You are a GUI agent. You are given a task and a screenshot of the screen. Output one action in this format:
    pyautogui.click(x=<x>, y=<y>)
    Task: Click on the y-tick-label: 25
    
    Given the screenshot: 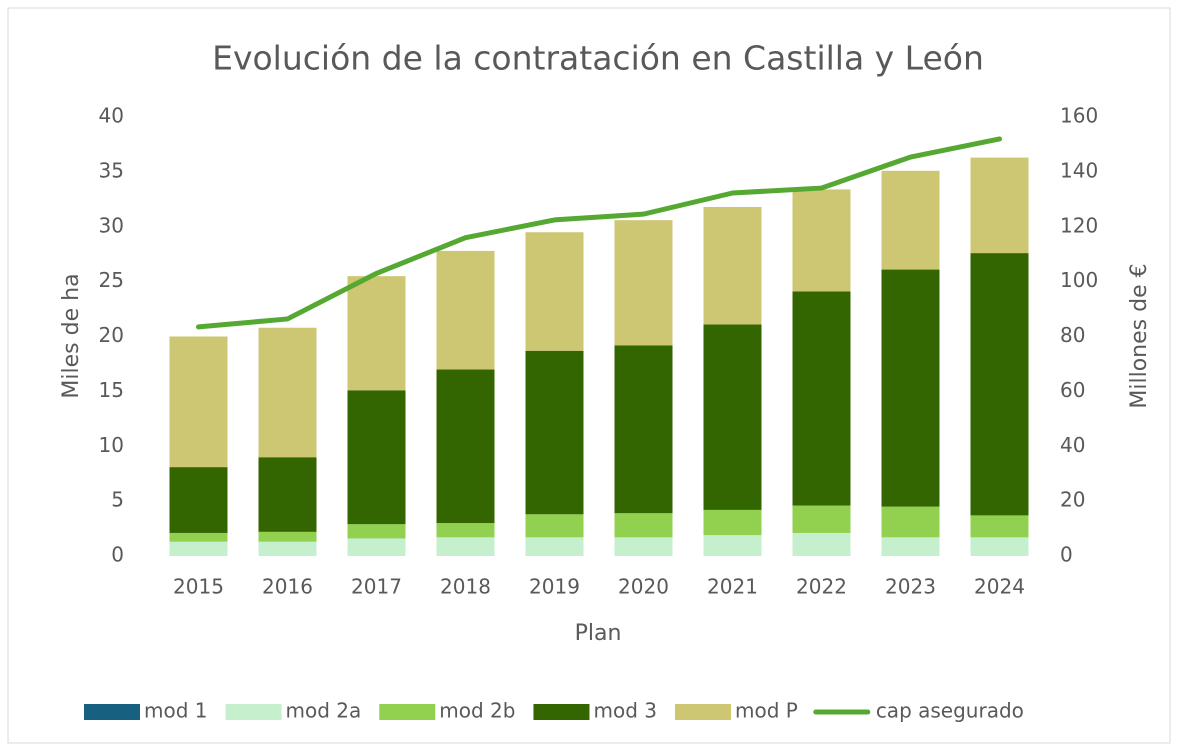 What is the action you would take?
    pyautogui.click(x=111, y=280)
    